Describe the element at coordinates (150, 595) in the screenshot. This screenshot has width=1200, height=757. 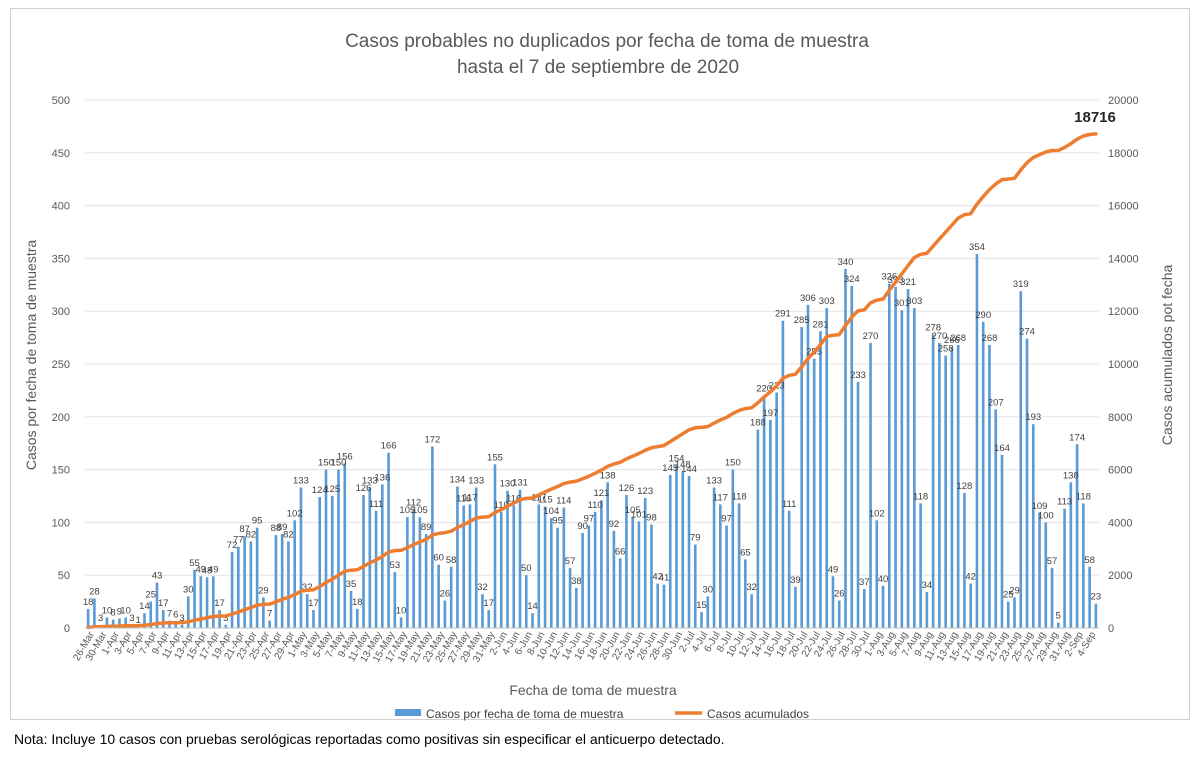
I see `bar-data-label: 25` at that location.